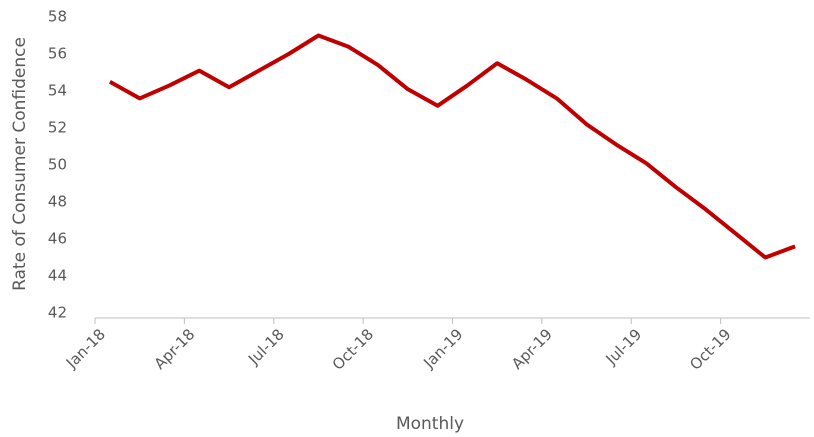 The image size is (814, 437). I want to click on y-tick-label: 54, so click(57, 91).